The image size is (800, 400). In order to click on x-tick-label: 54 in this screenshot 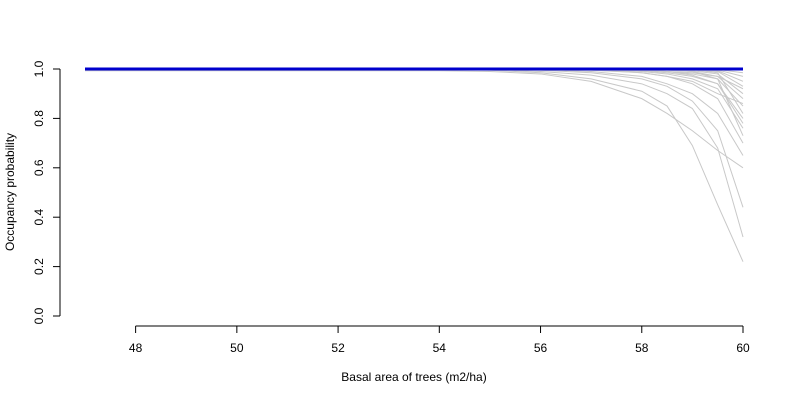, I will do `click(440, 348)`.